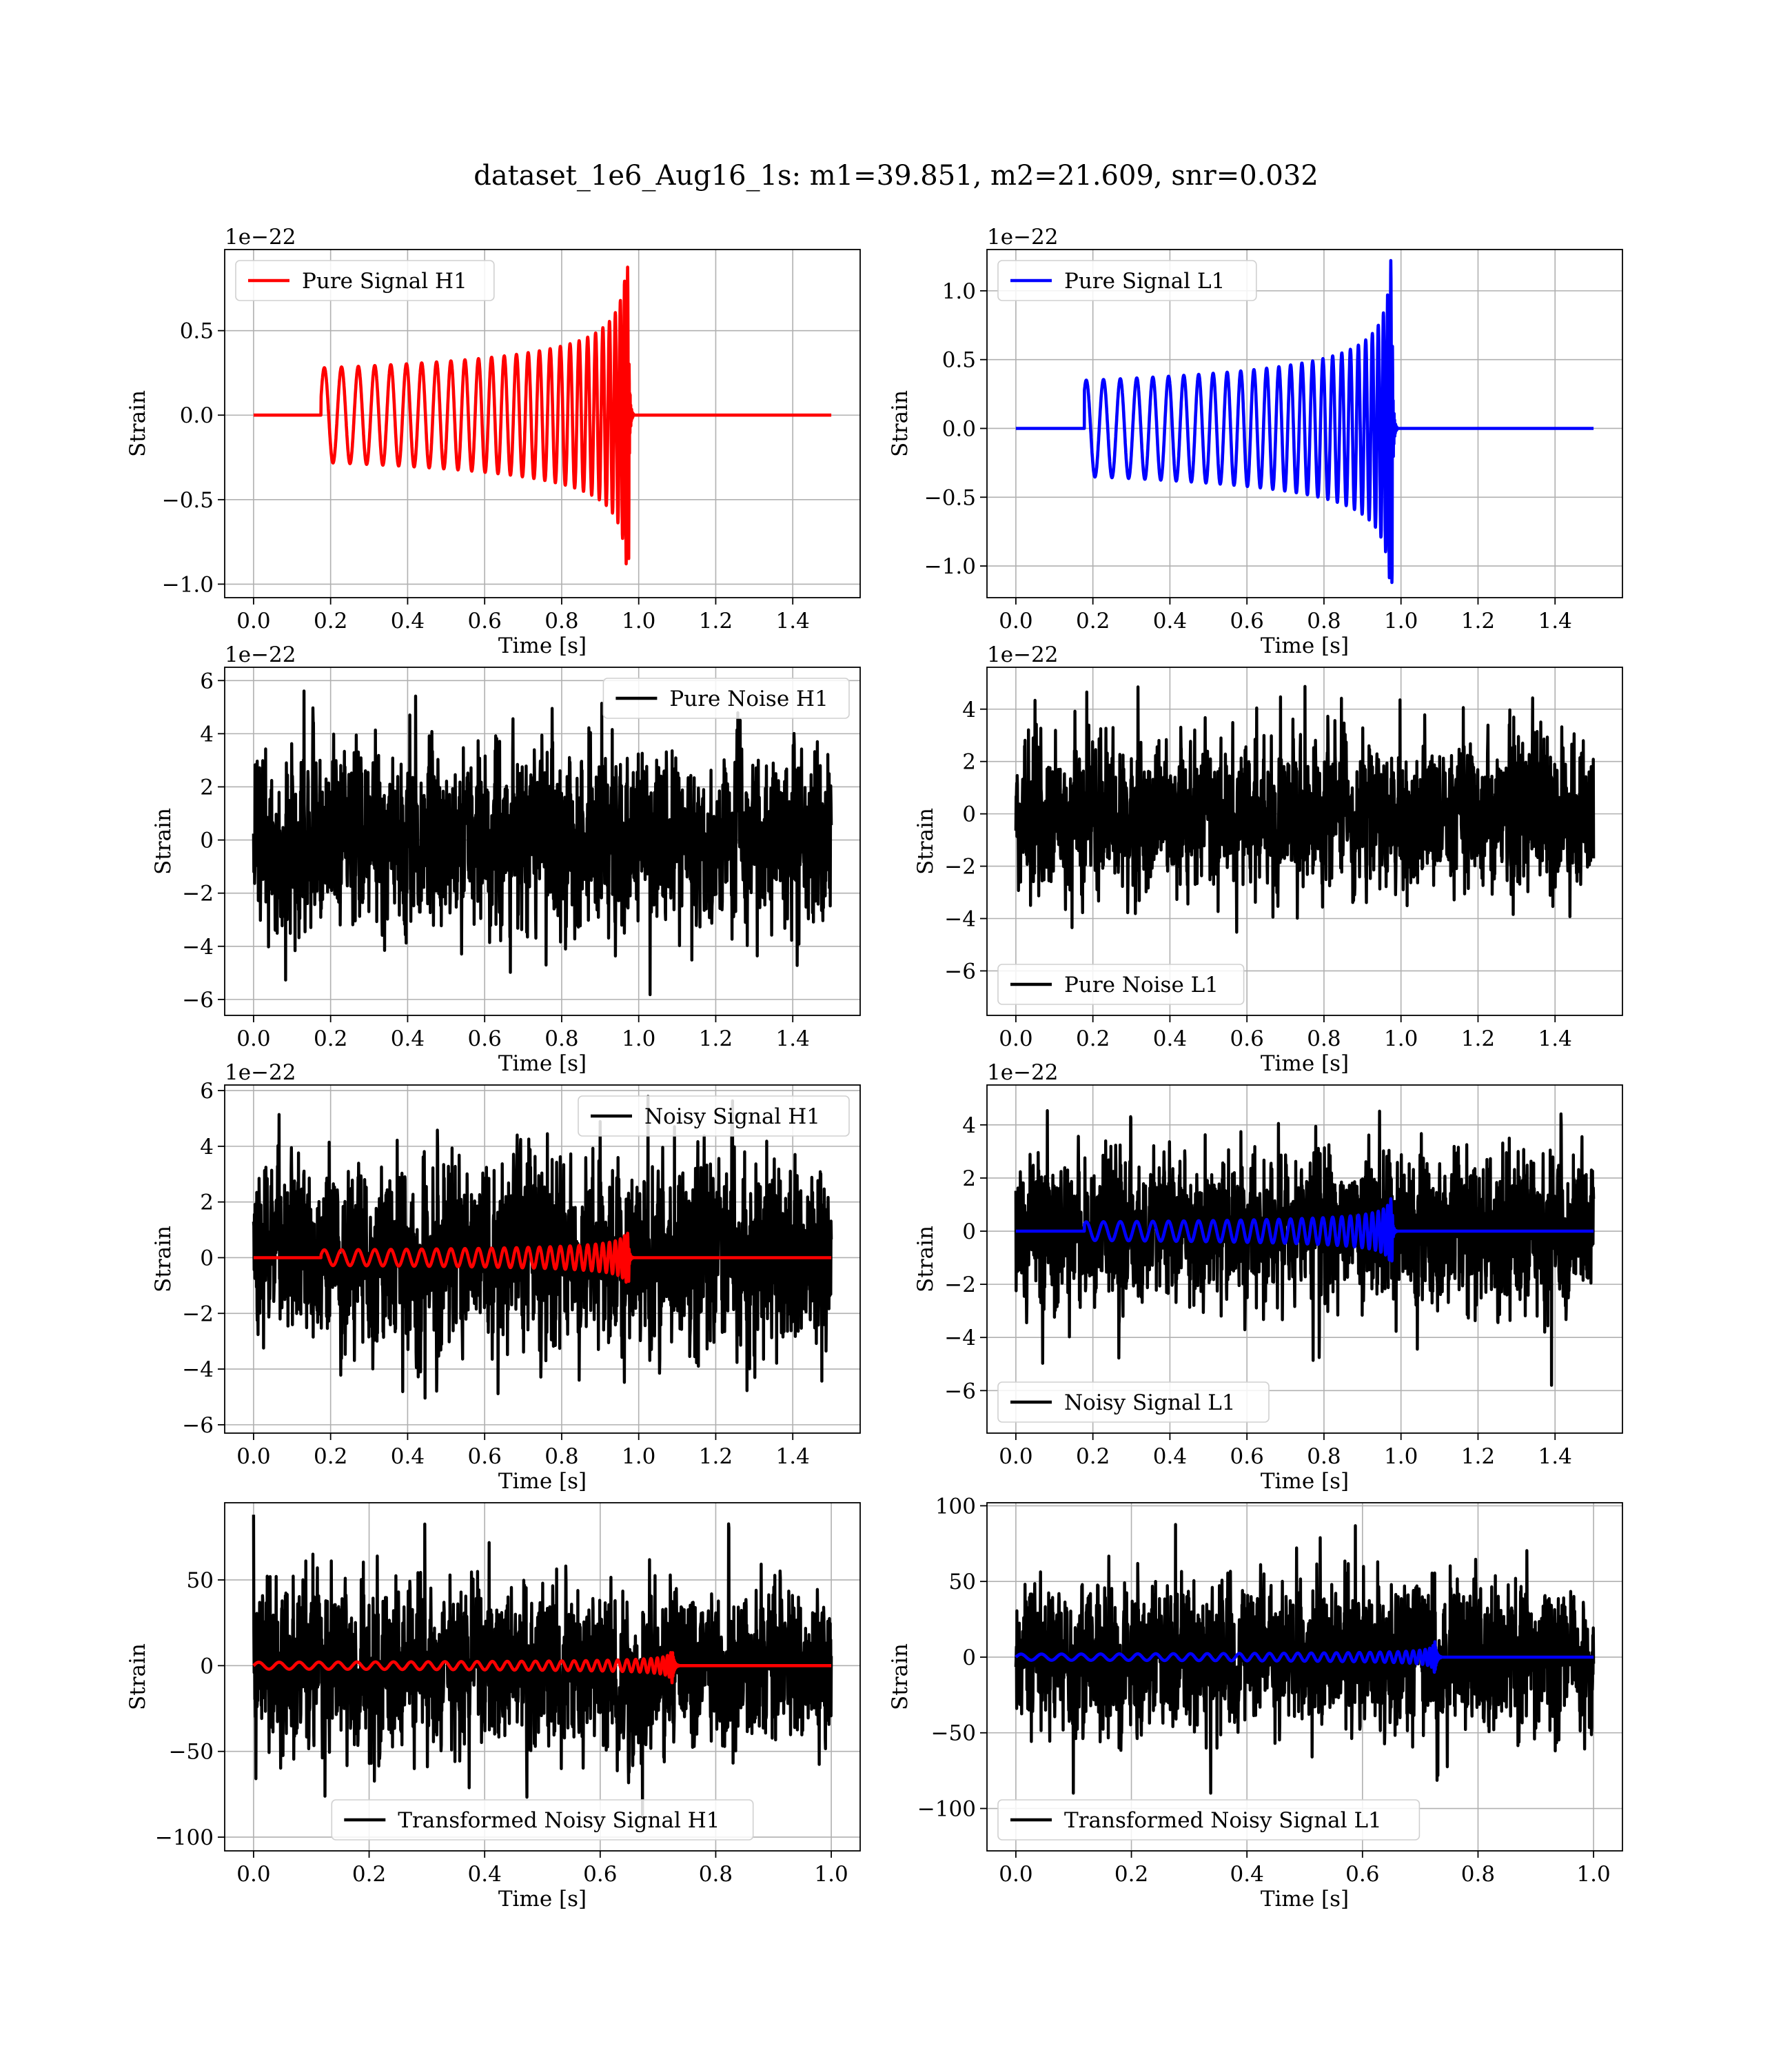 This screenshot has height=2068, width=1792. What do you see at coordinates (1150, 1402) in the screenshot?
I see `legend-label: Noisy Signal L1` at bounding box center [1150, 1402].